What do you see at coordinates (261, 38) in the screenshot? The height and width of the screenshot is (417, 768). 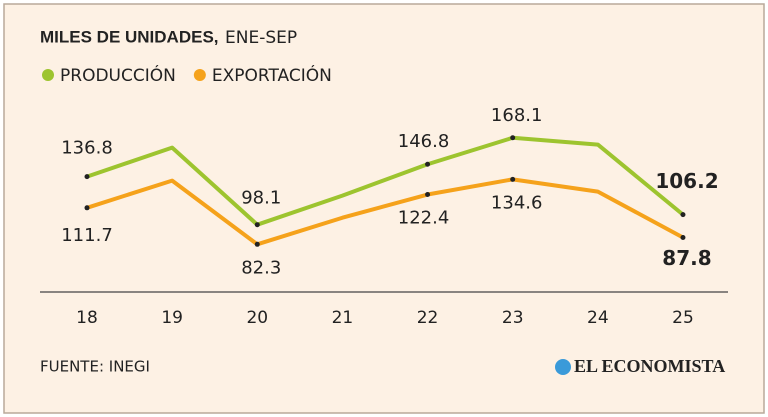 I see `chart-subtitle: ENE-SEP` at bounding box center [261, 38].